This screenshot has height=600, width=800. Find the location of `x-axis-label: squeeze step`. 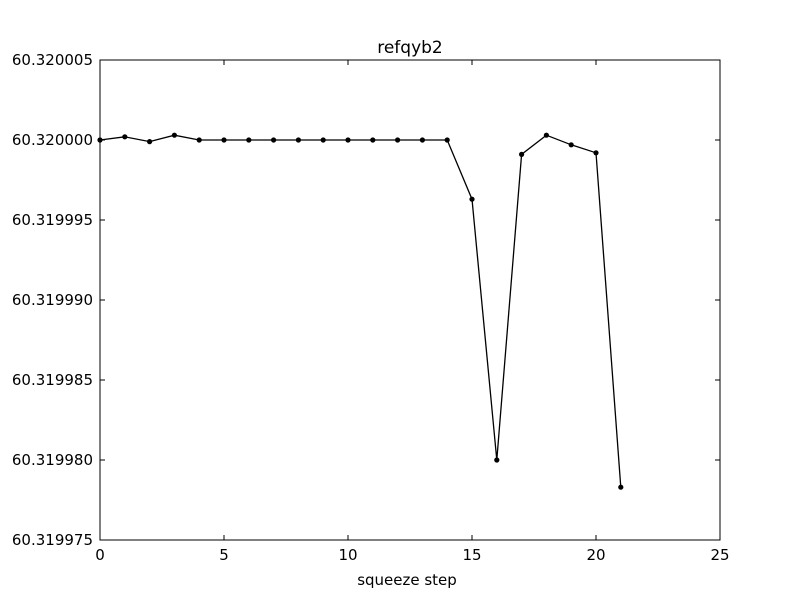

x-axis-label: squeeze step is located at coordinates (407, 580).